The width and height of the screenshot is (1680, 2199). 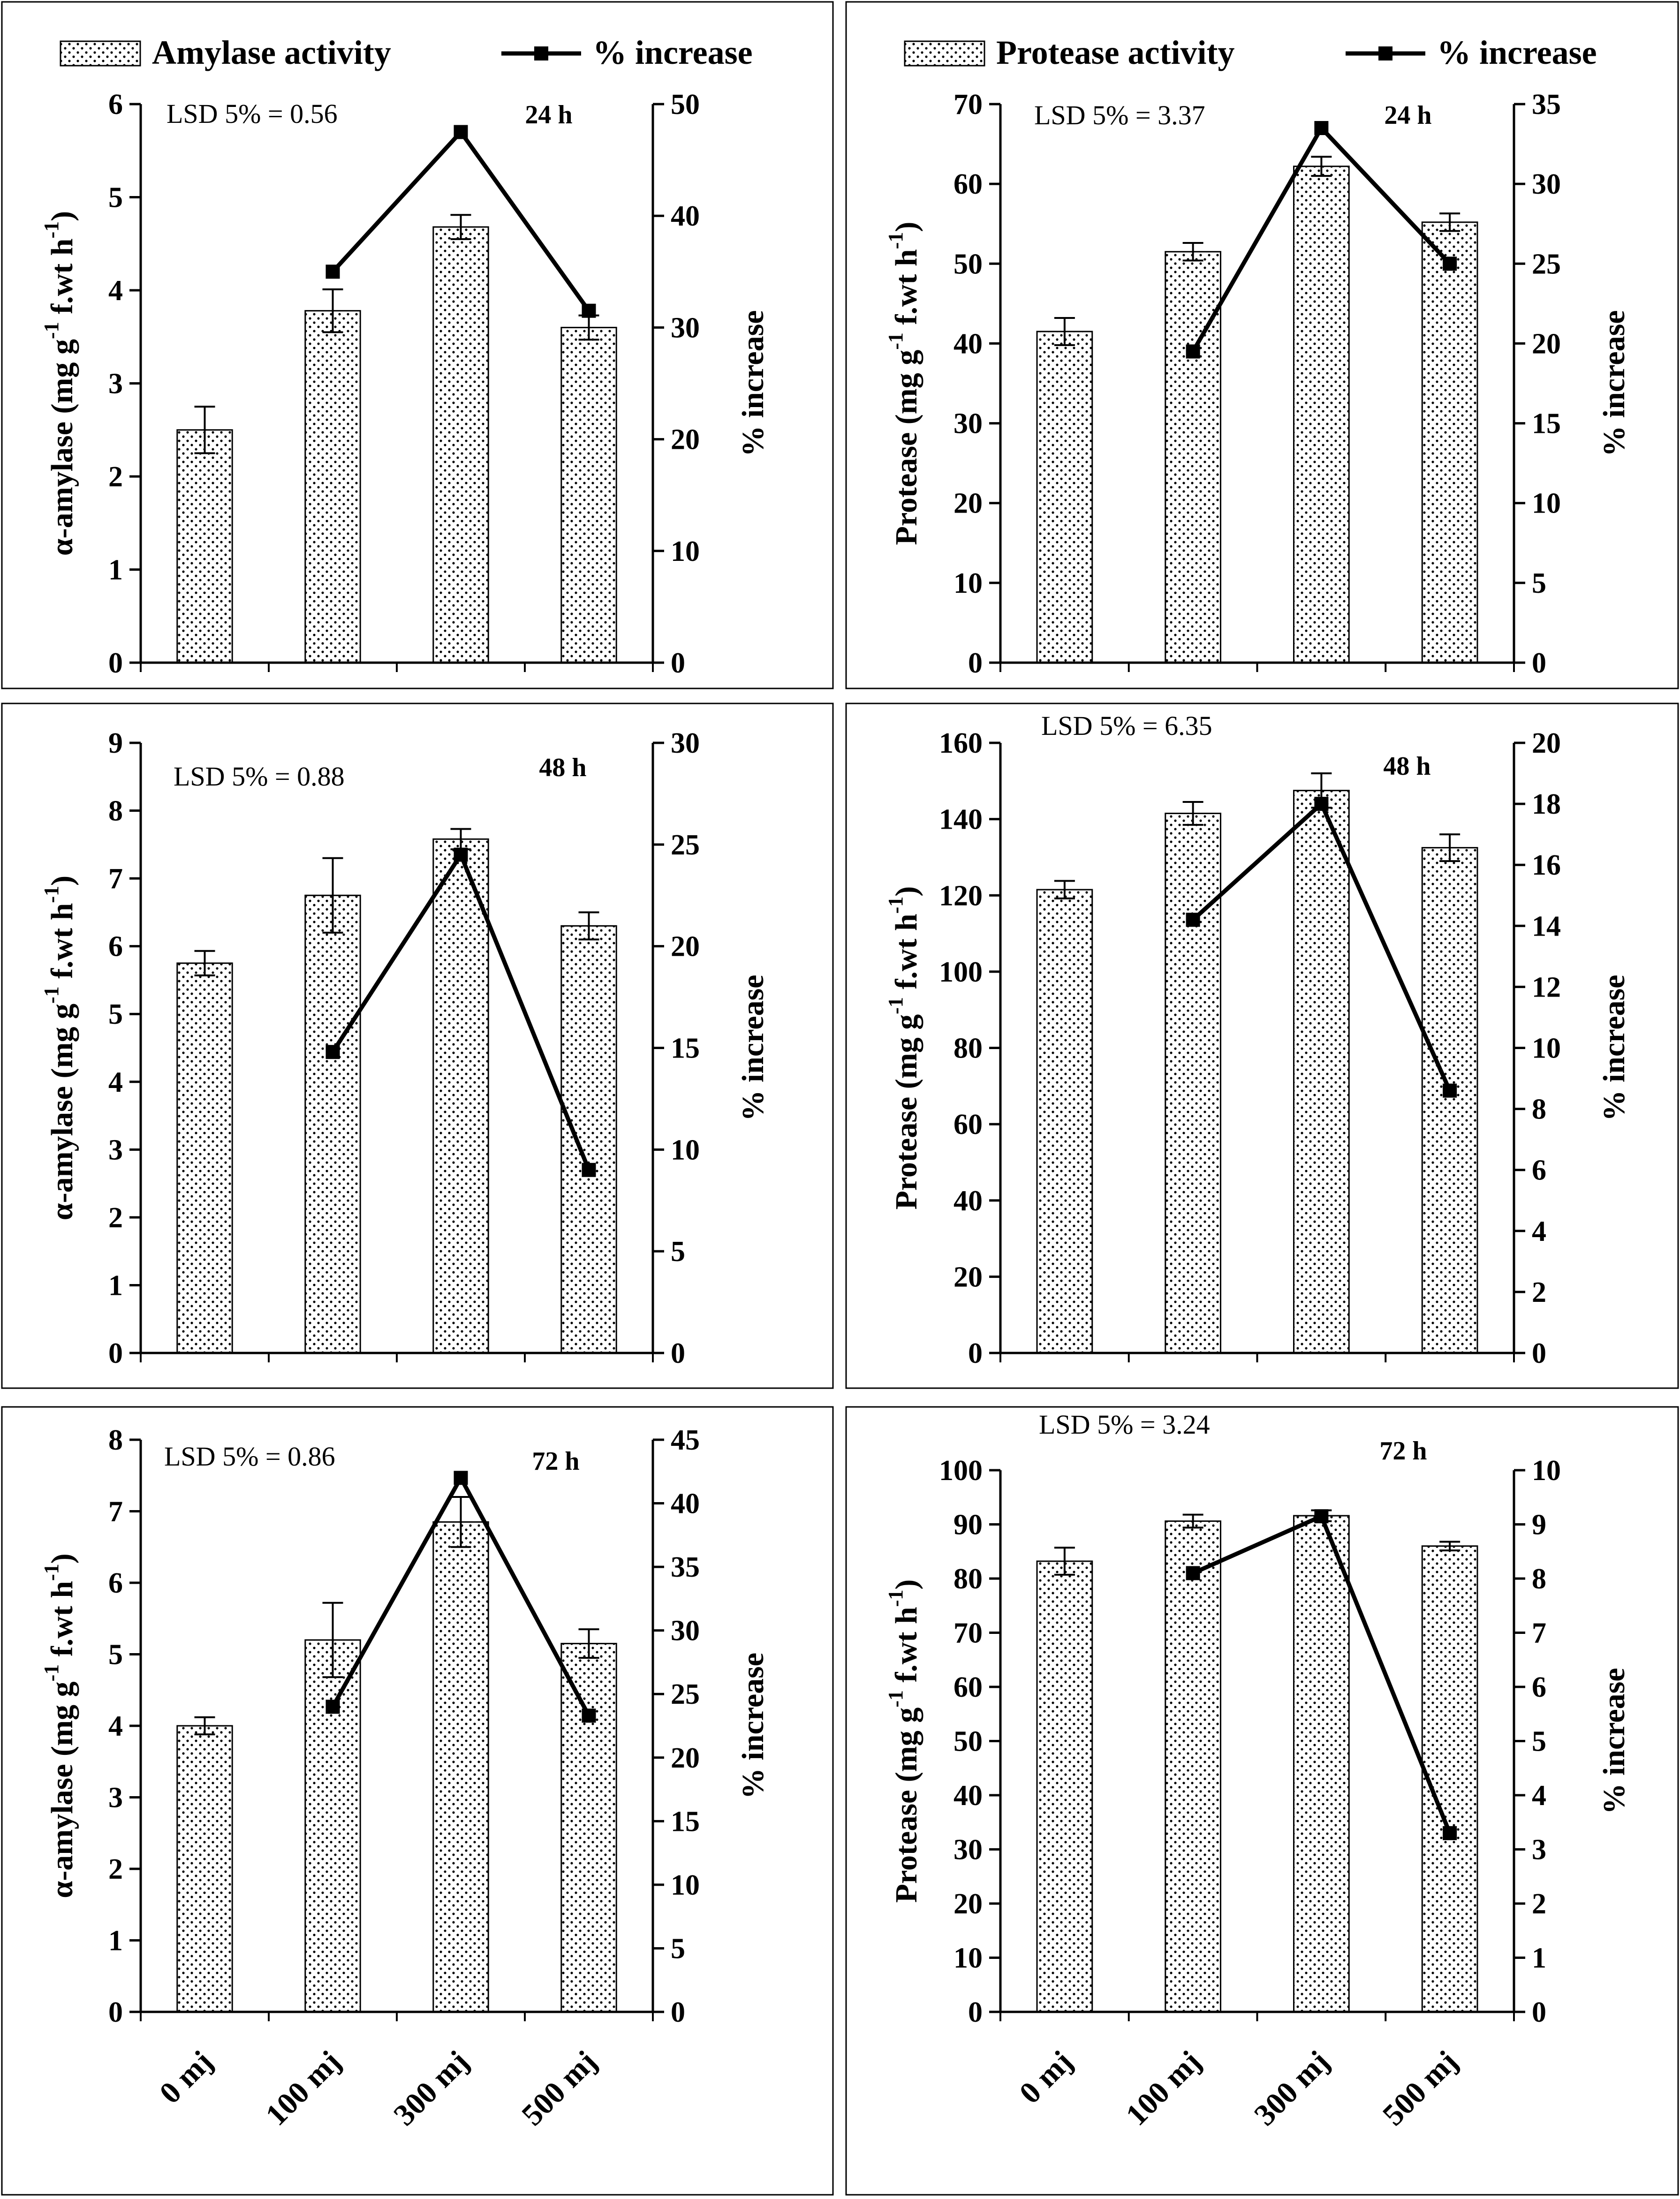 I want to click on y2-tick-label: 0, so click(x=1539, y=1353).